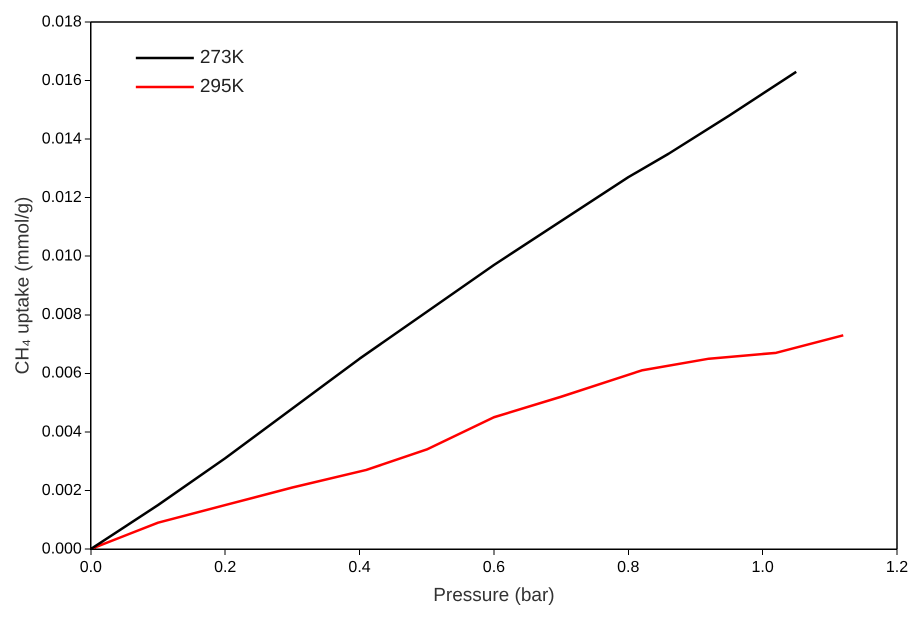  Describe the element at coordinates (62, 256) in the screenshot. I see `y-tick-label: 0.010` at that location.